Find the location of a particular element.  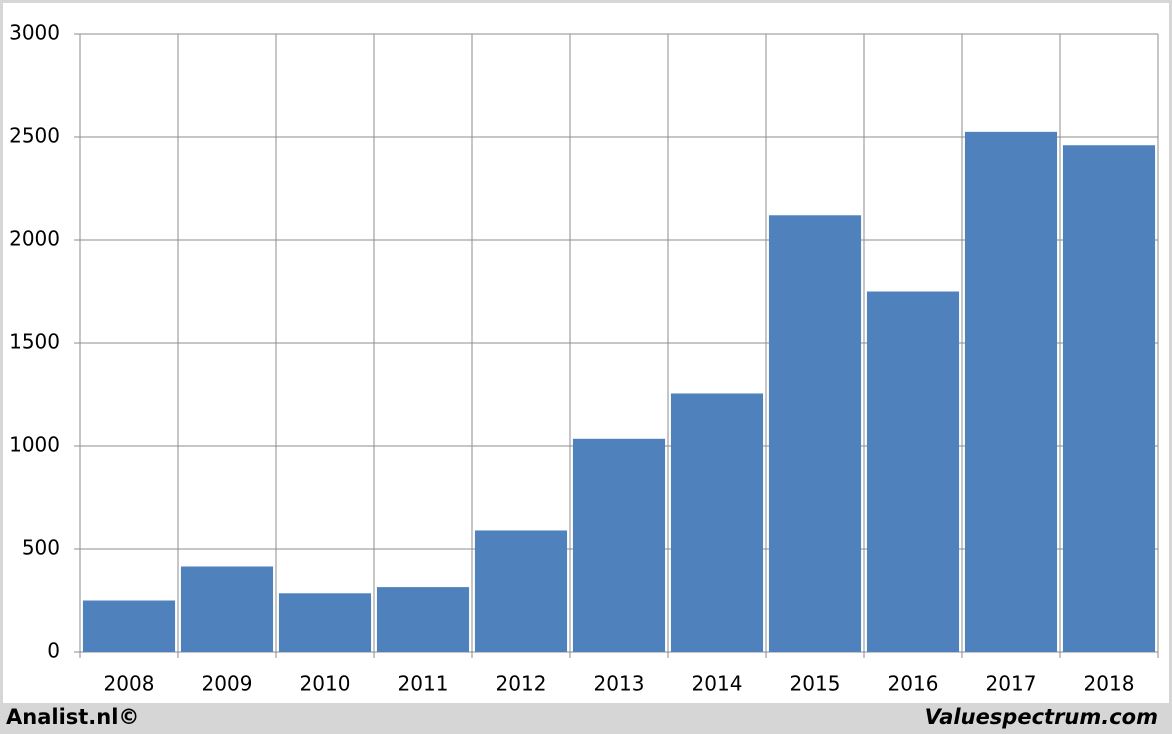

footer-left: Analist.nl© is located at coordinates (72, 717).